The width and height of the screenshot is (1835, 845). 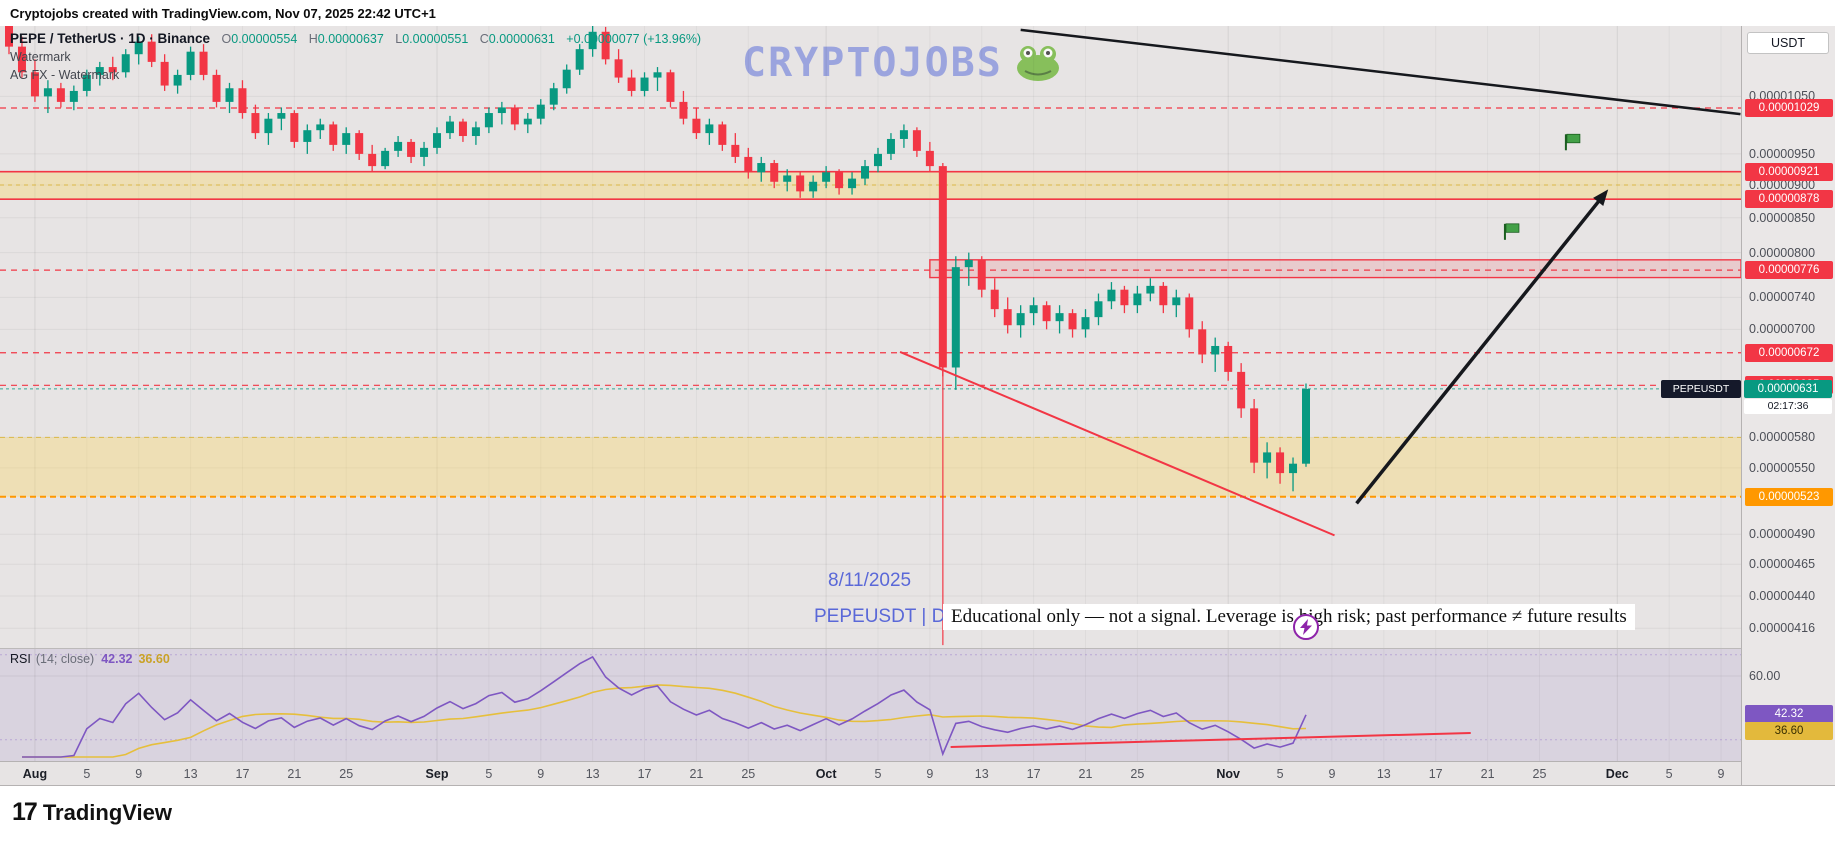 I want to click on high-value: 0.00000637, so click(x=350, y=39).